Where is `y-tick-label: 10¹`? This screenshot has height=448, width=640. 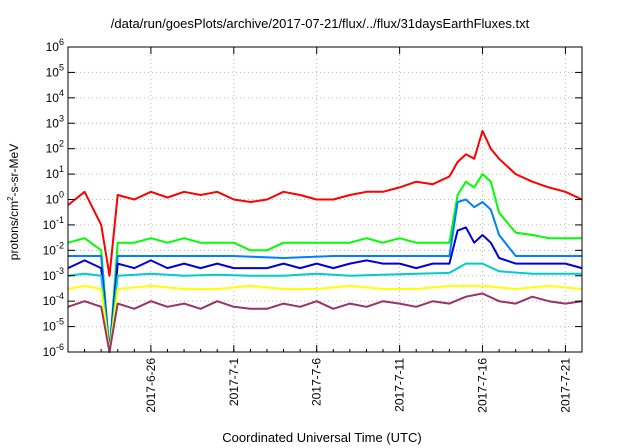
y-tick-label: 10¹ is located at coordinates (55, 172).